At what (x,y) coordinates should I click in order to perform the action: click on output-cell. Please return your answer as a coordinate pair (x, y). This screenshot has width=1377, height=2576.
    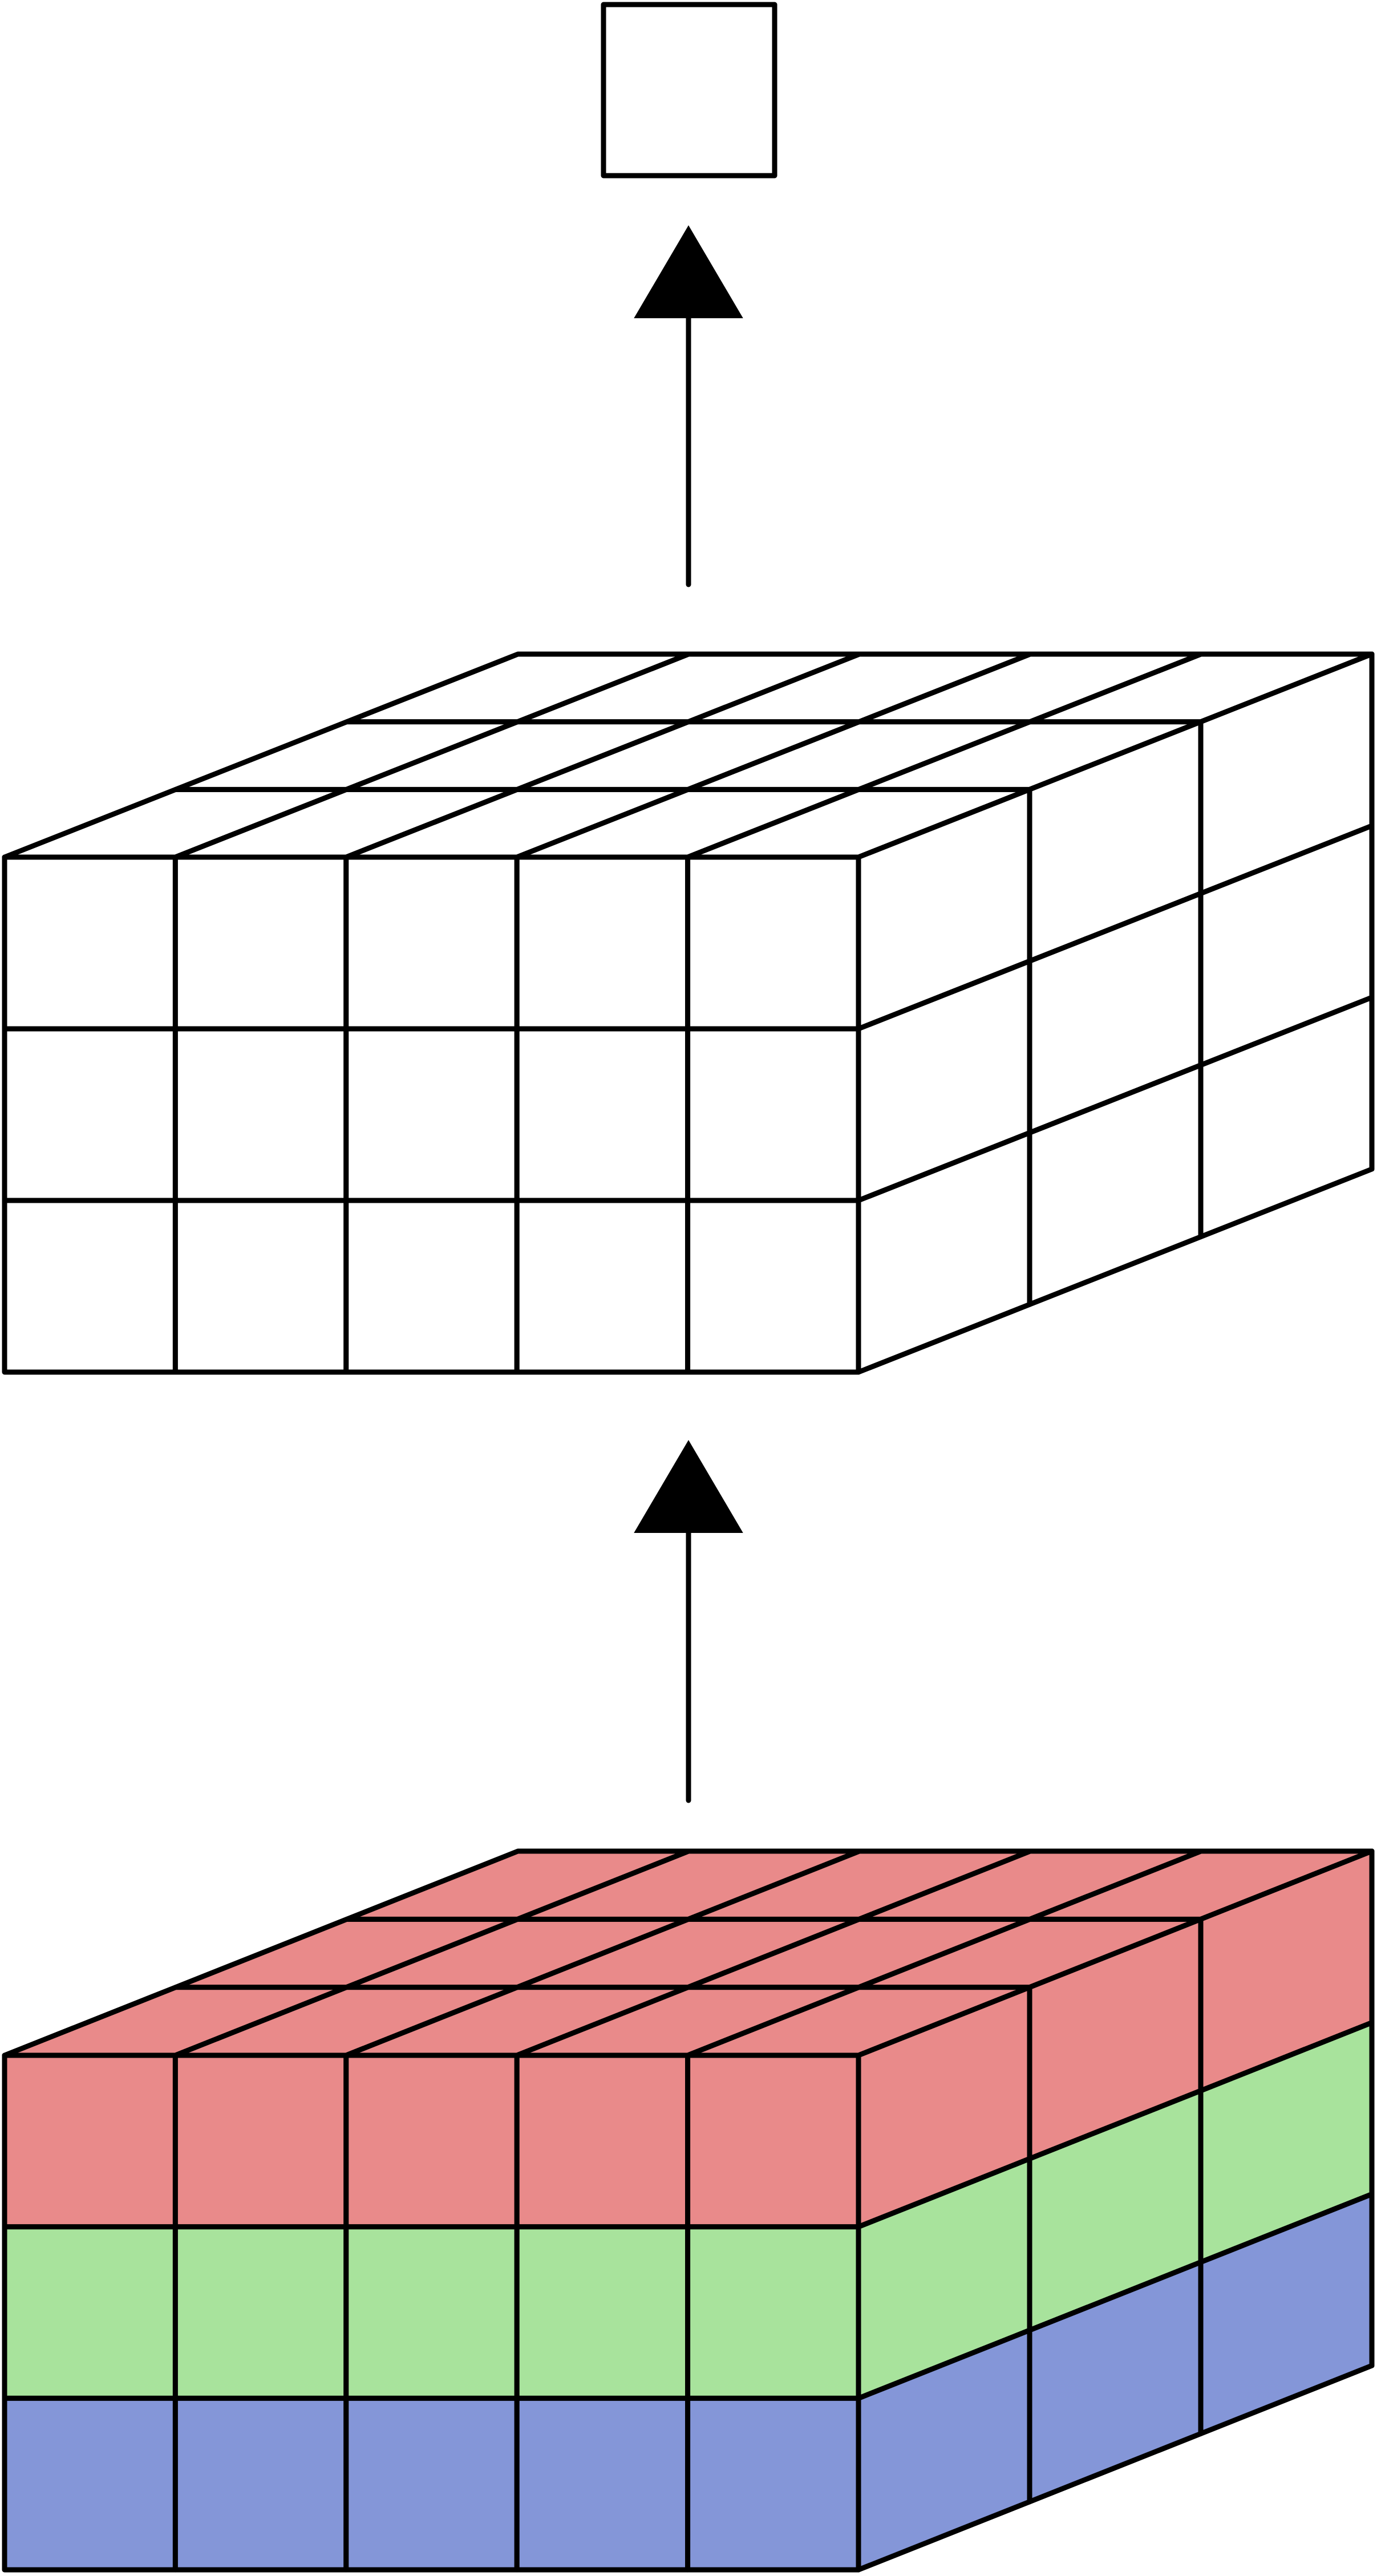
    Looking at the image, I should click on (689, 90).